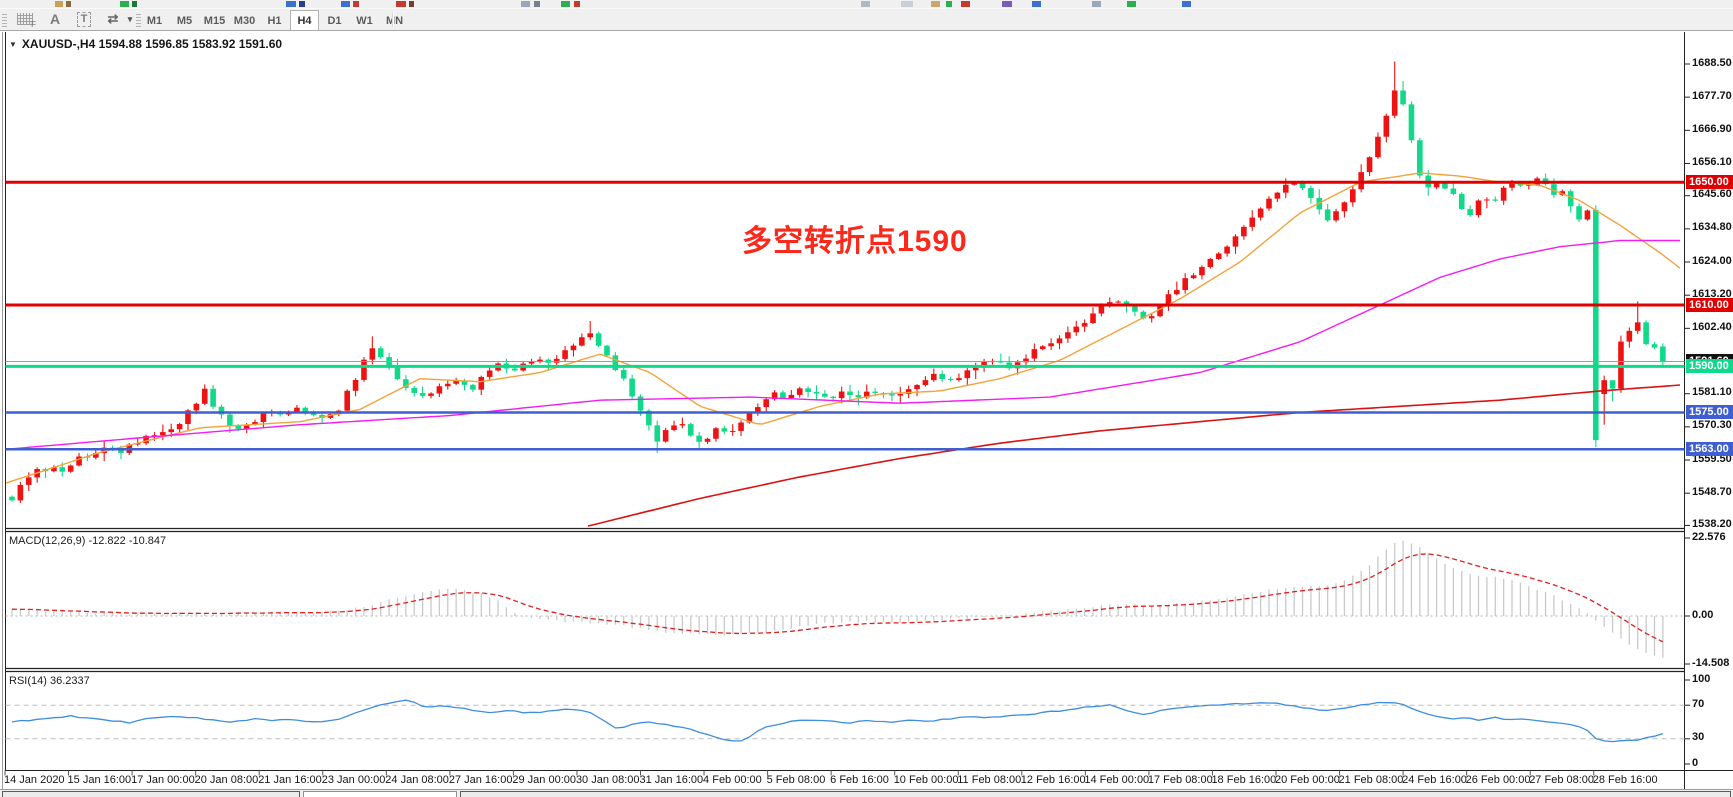  Describe the element at coordinates (1712, 95) in the screenshot. I see `price-axis-label: 1677.70` at that location.